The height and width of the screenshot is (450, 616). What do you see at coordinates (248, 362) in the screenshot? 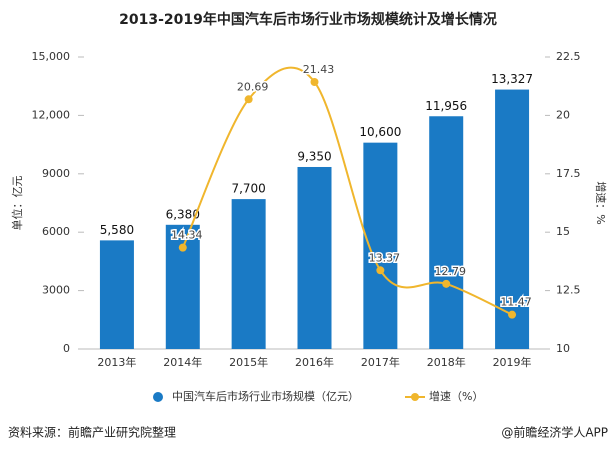
I see `x-tick-label: 2015年` at bounding box center [248, 362].